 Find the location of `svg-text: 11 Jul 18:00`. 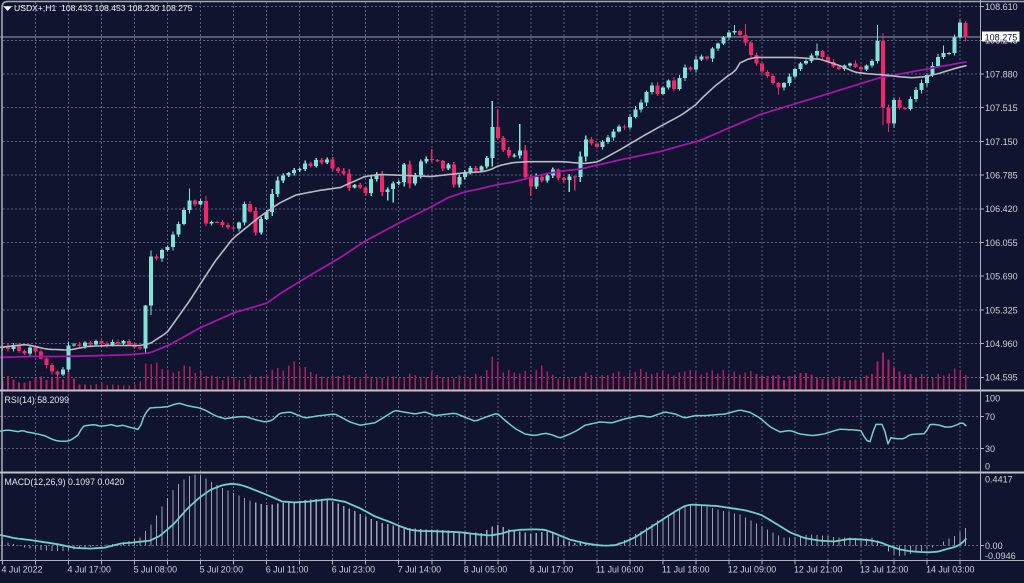

svg-text: 11 Jul 18:00 is located at coordinates (686, 570).